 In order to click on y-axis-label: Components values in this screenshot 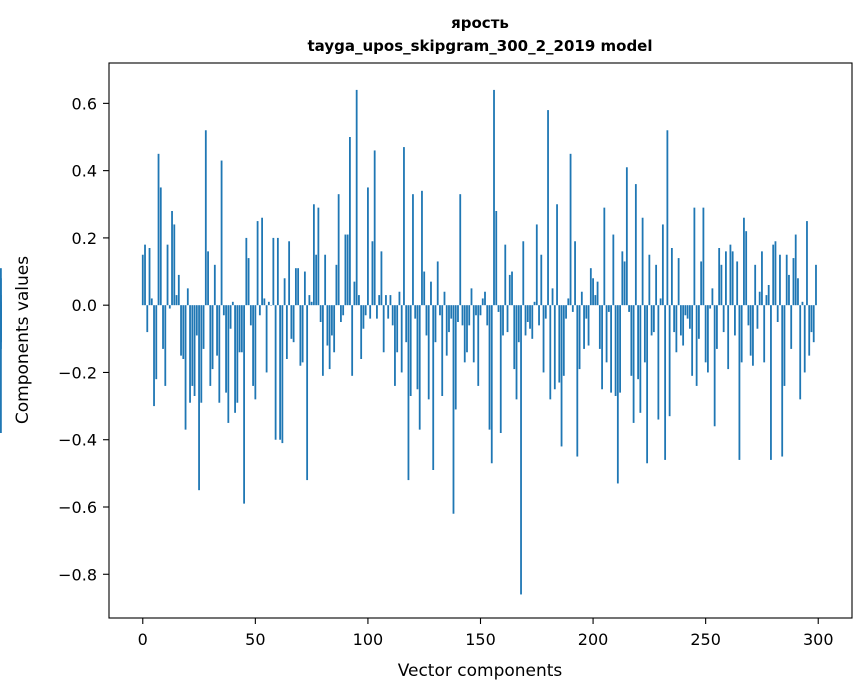, I will do `click(23, 340)`.